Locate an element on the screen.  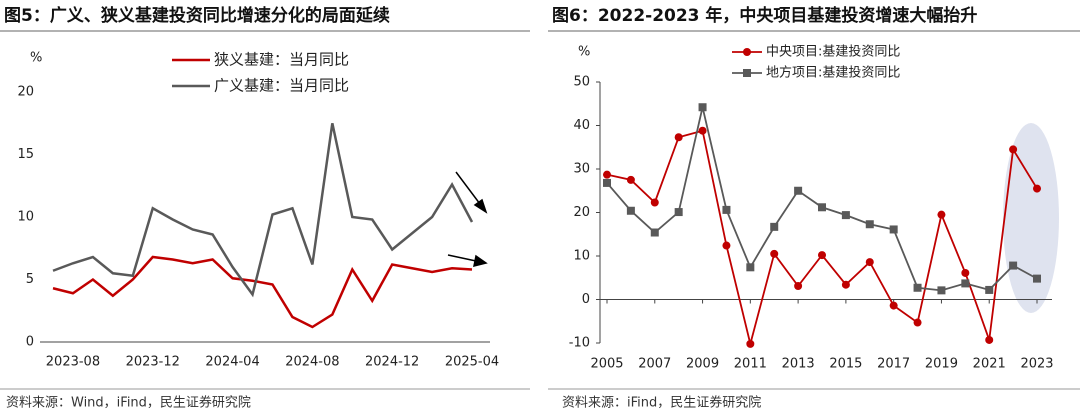
x-tick-label: 2005 is located at coordinates (606, 364).